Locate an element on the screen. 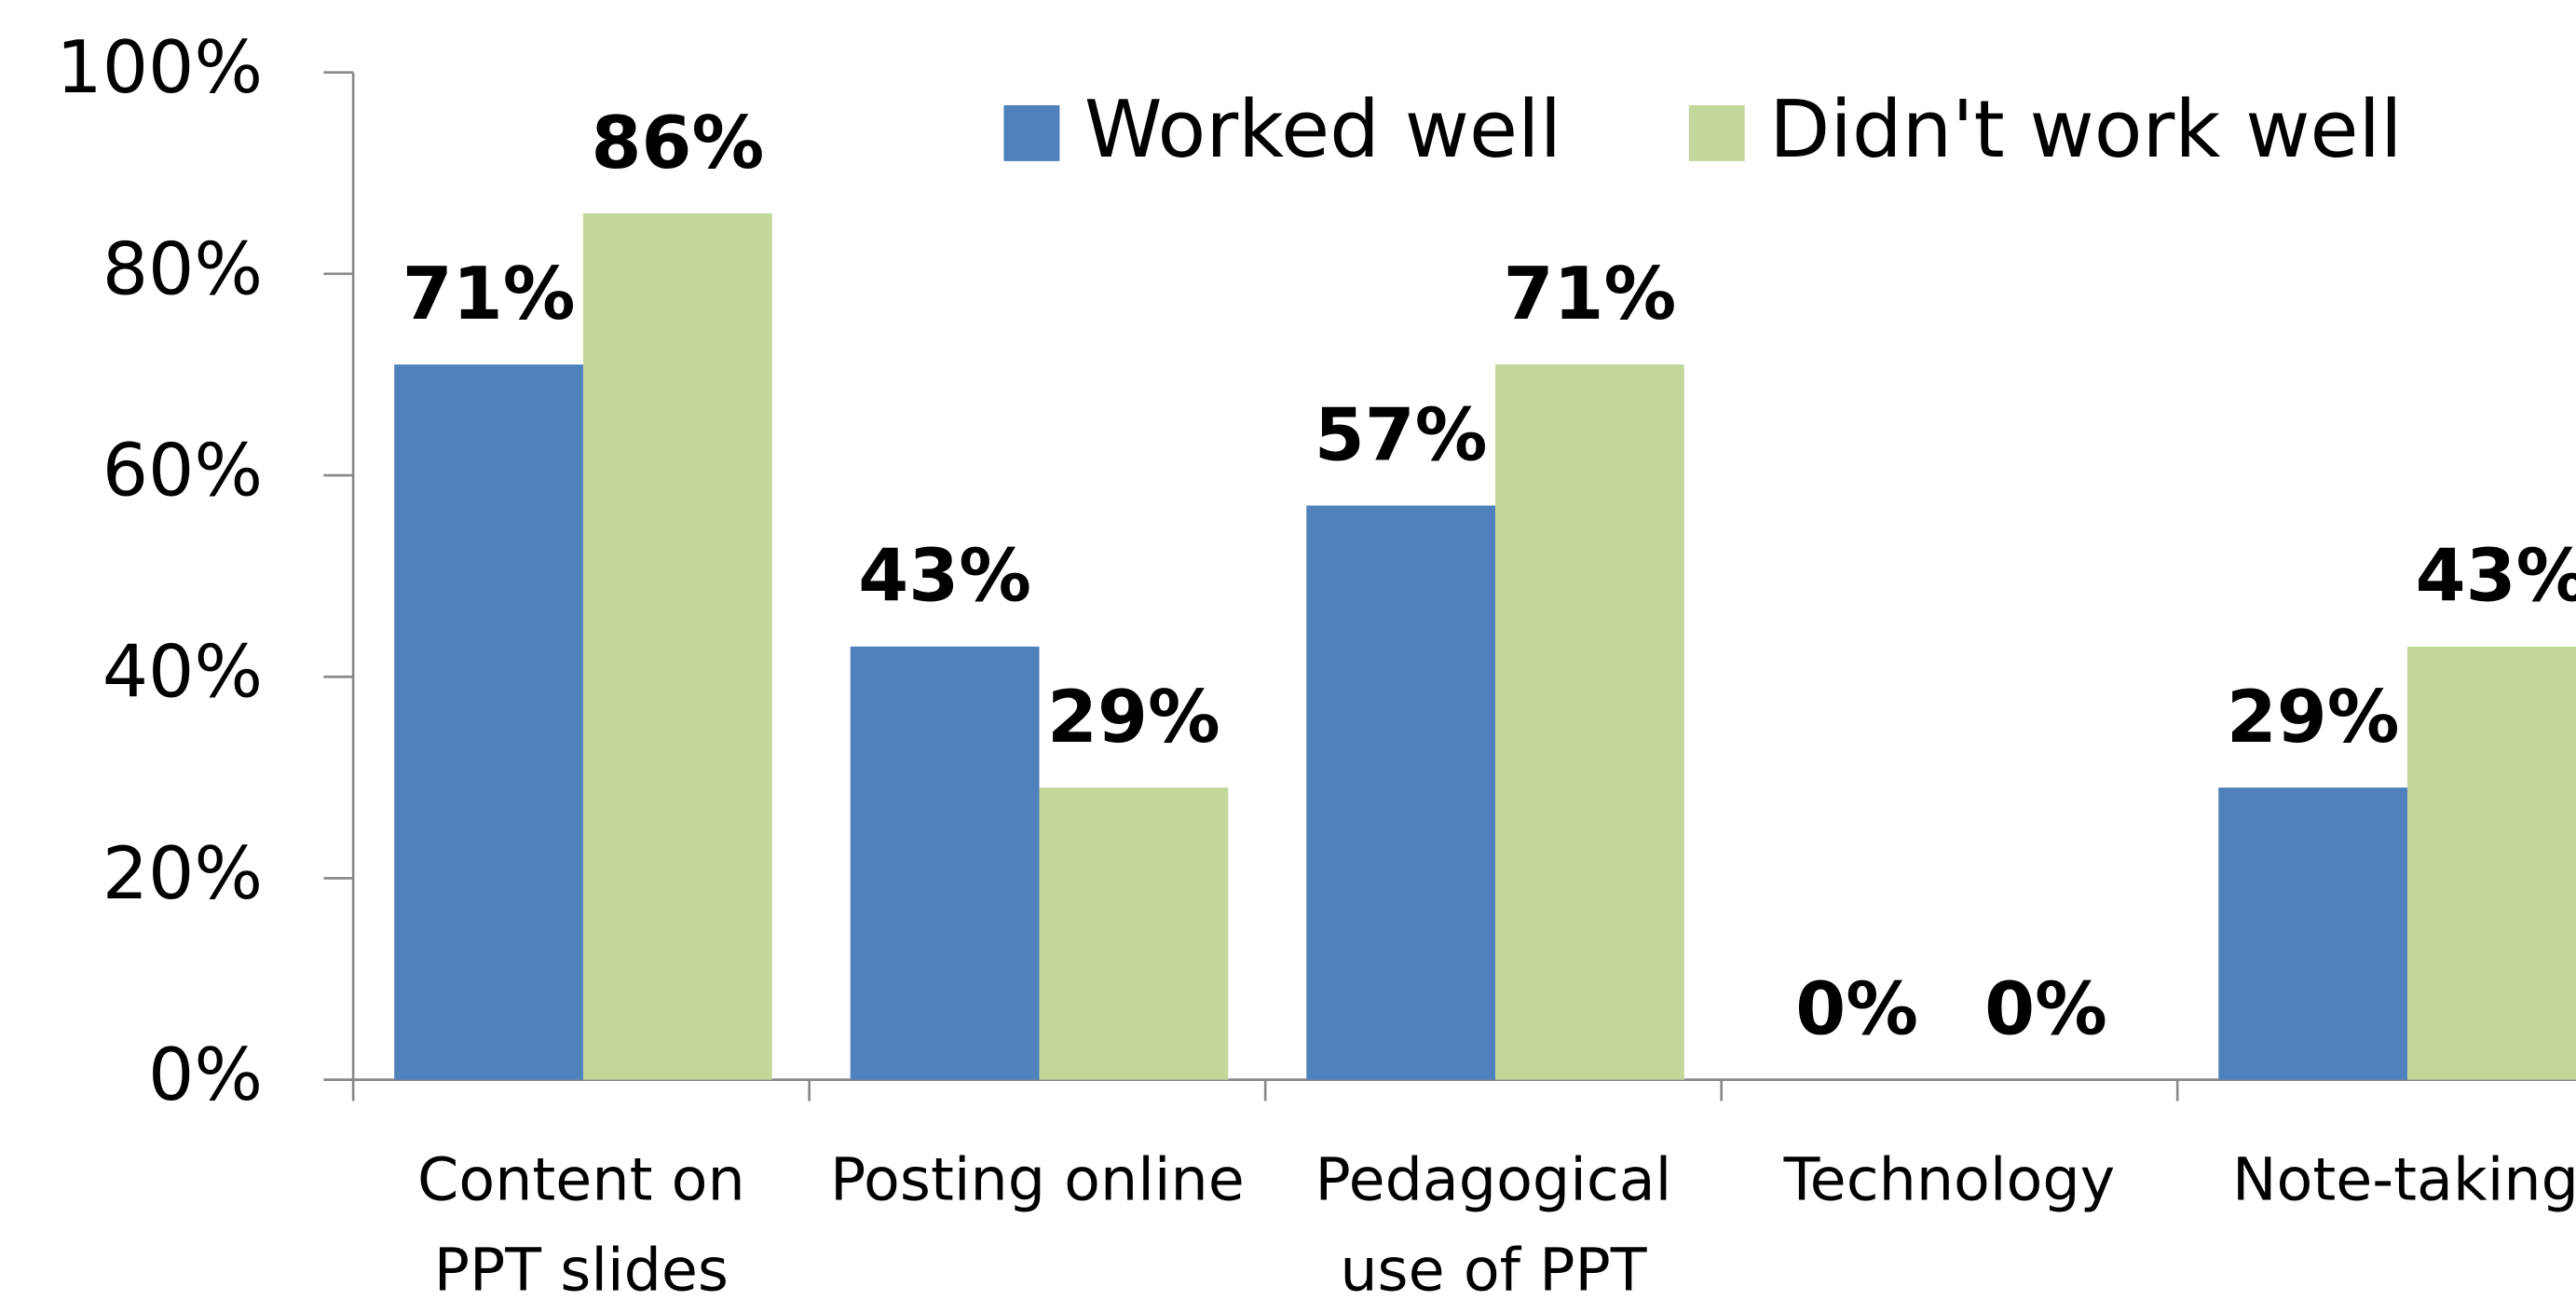 Image resolution: width=2576 pixels, height=1300 pixels. y-tick-label: 20% is located at coordinates (183, 874).